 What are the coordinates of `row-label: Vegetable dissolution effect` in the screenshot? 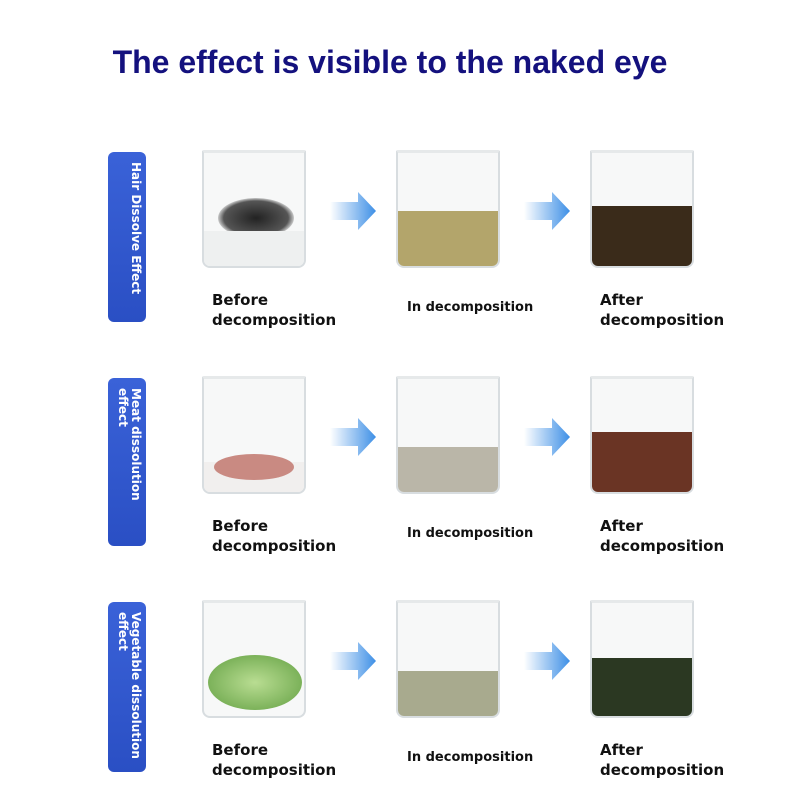 It's located at (127, 687).